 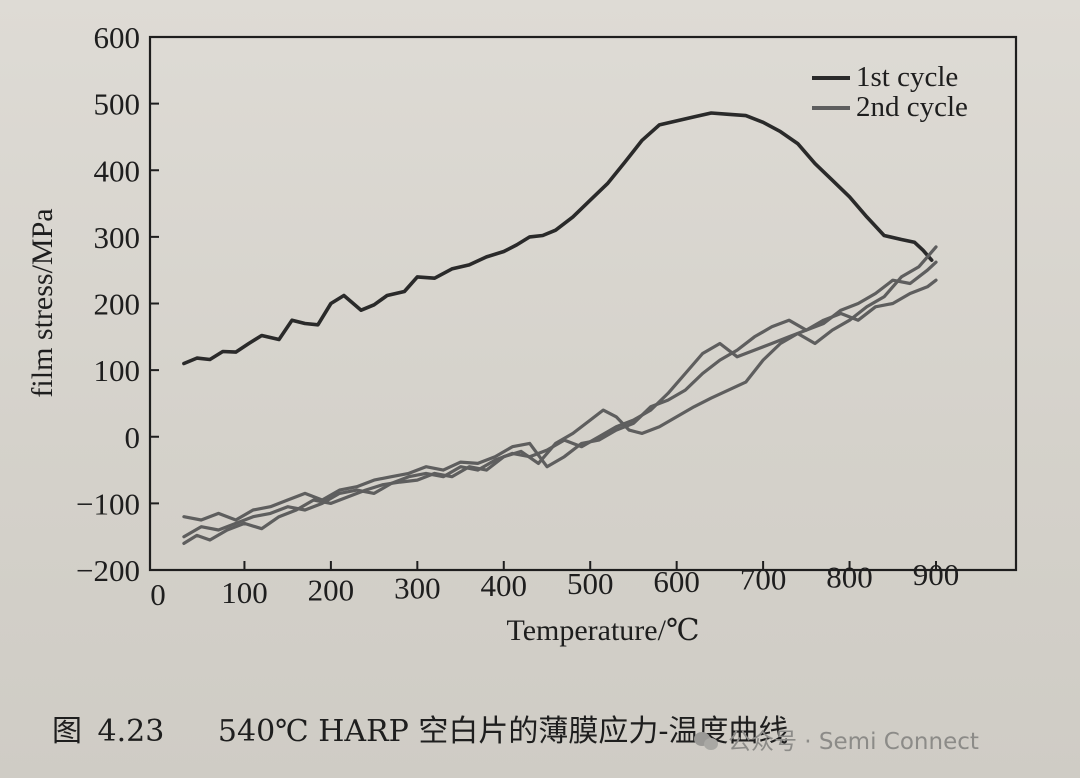 What do you see at coordinates (554, 584) in the screenshot?
I see `x-axis: 0 100 200 300 400 500 600 700 800 900` at bounding box center [554, 584].